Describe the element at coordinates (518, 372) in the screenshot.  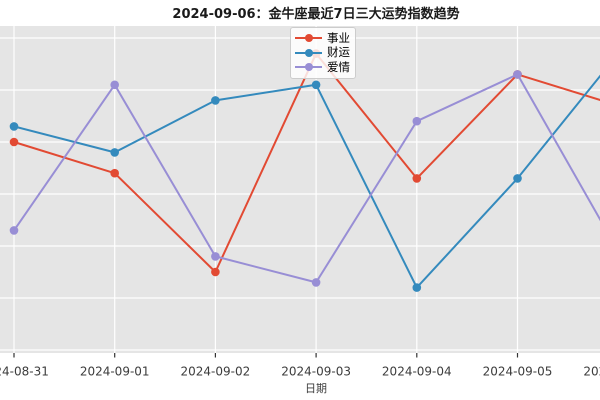
I see `x-tick-label: 2024-09-05` at that location.